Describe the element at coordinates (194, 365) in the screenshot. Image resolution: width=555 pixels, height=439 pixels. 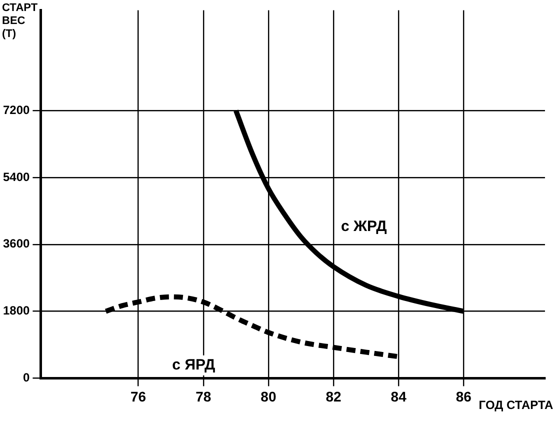
I see `text: с ЯРД` at that location.